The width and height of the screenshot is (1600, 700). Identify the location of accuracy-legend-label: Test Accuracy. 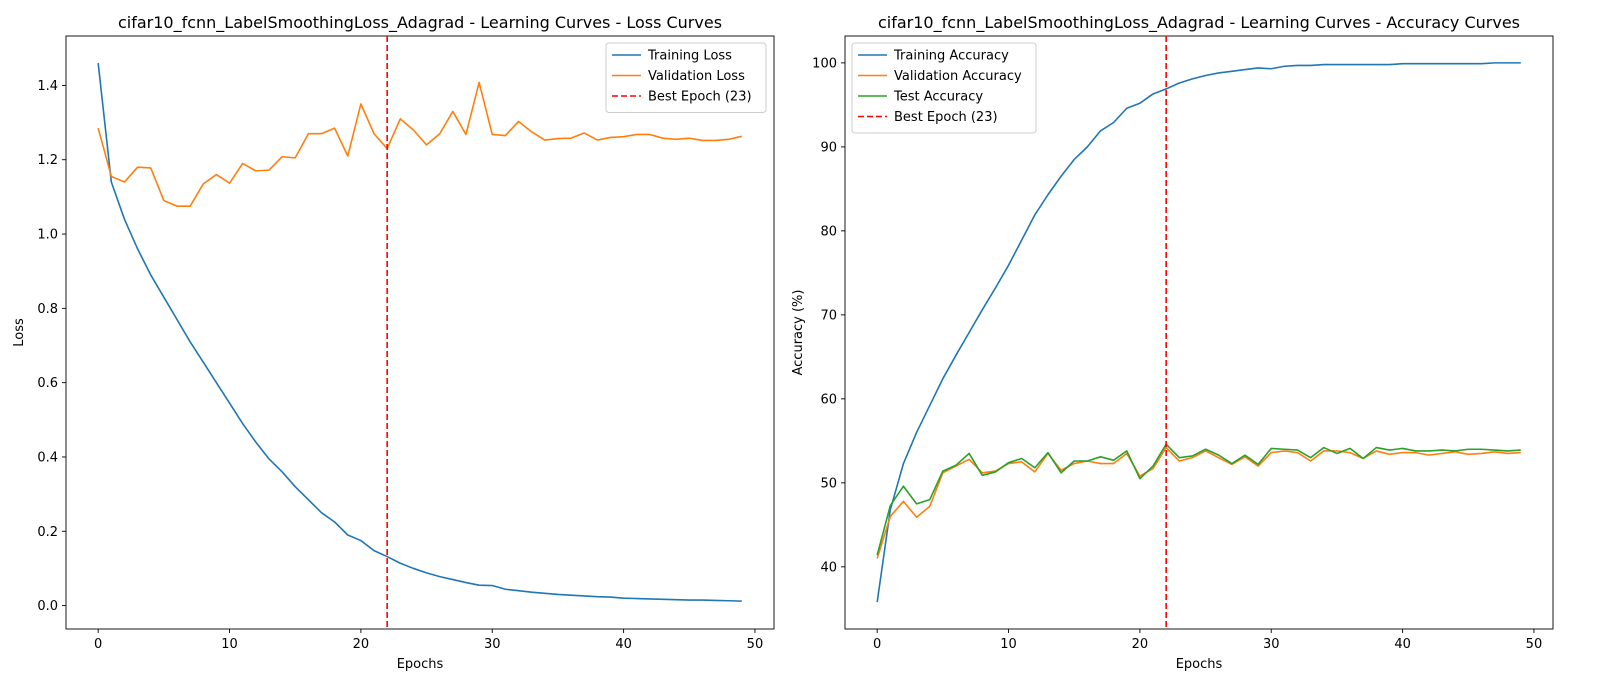
(938, 97).